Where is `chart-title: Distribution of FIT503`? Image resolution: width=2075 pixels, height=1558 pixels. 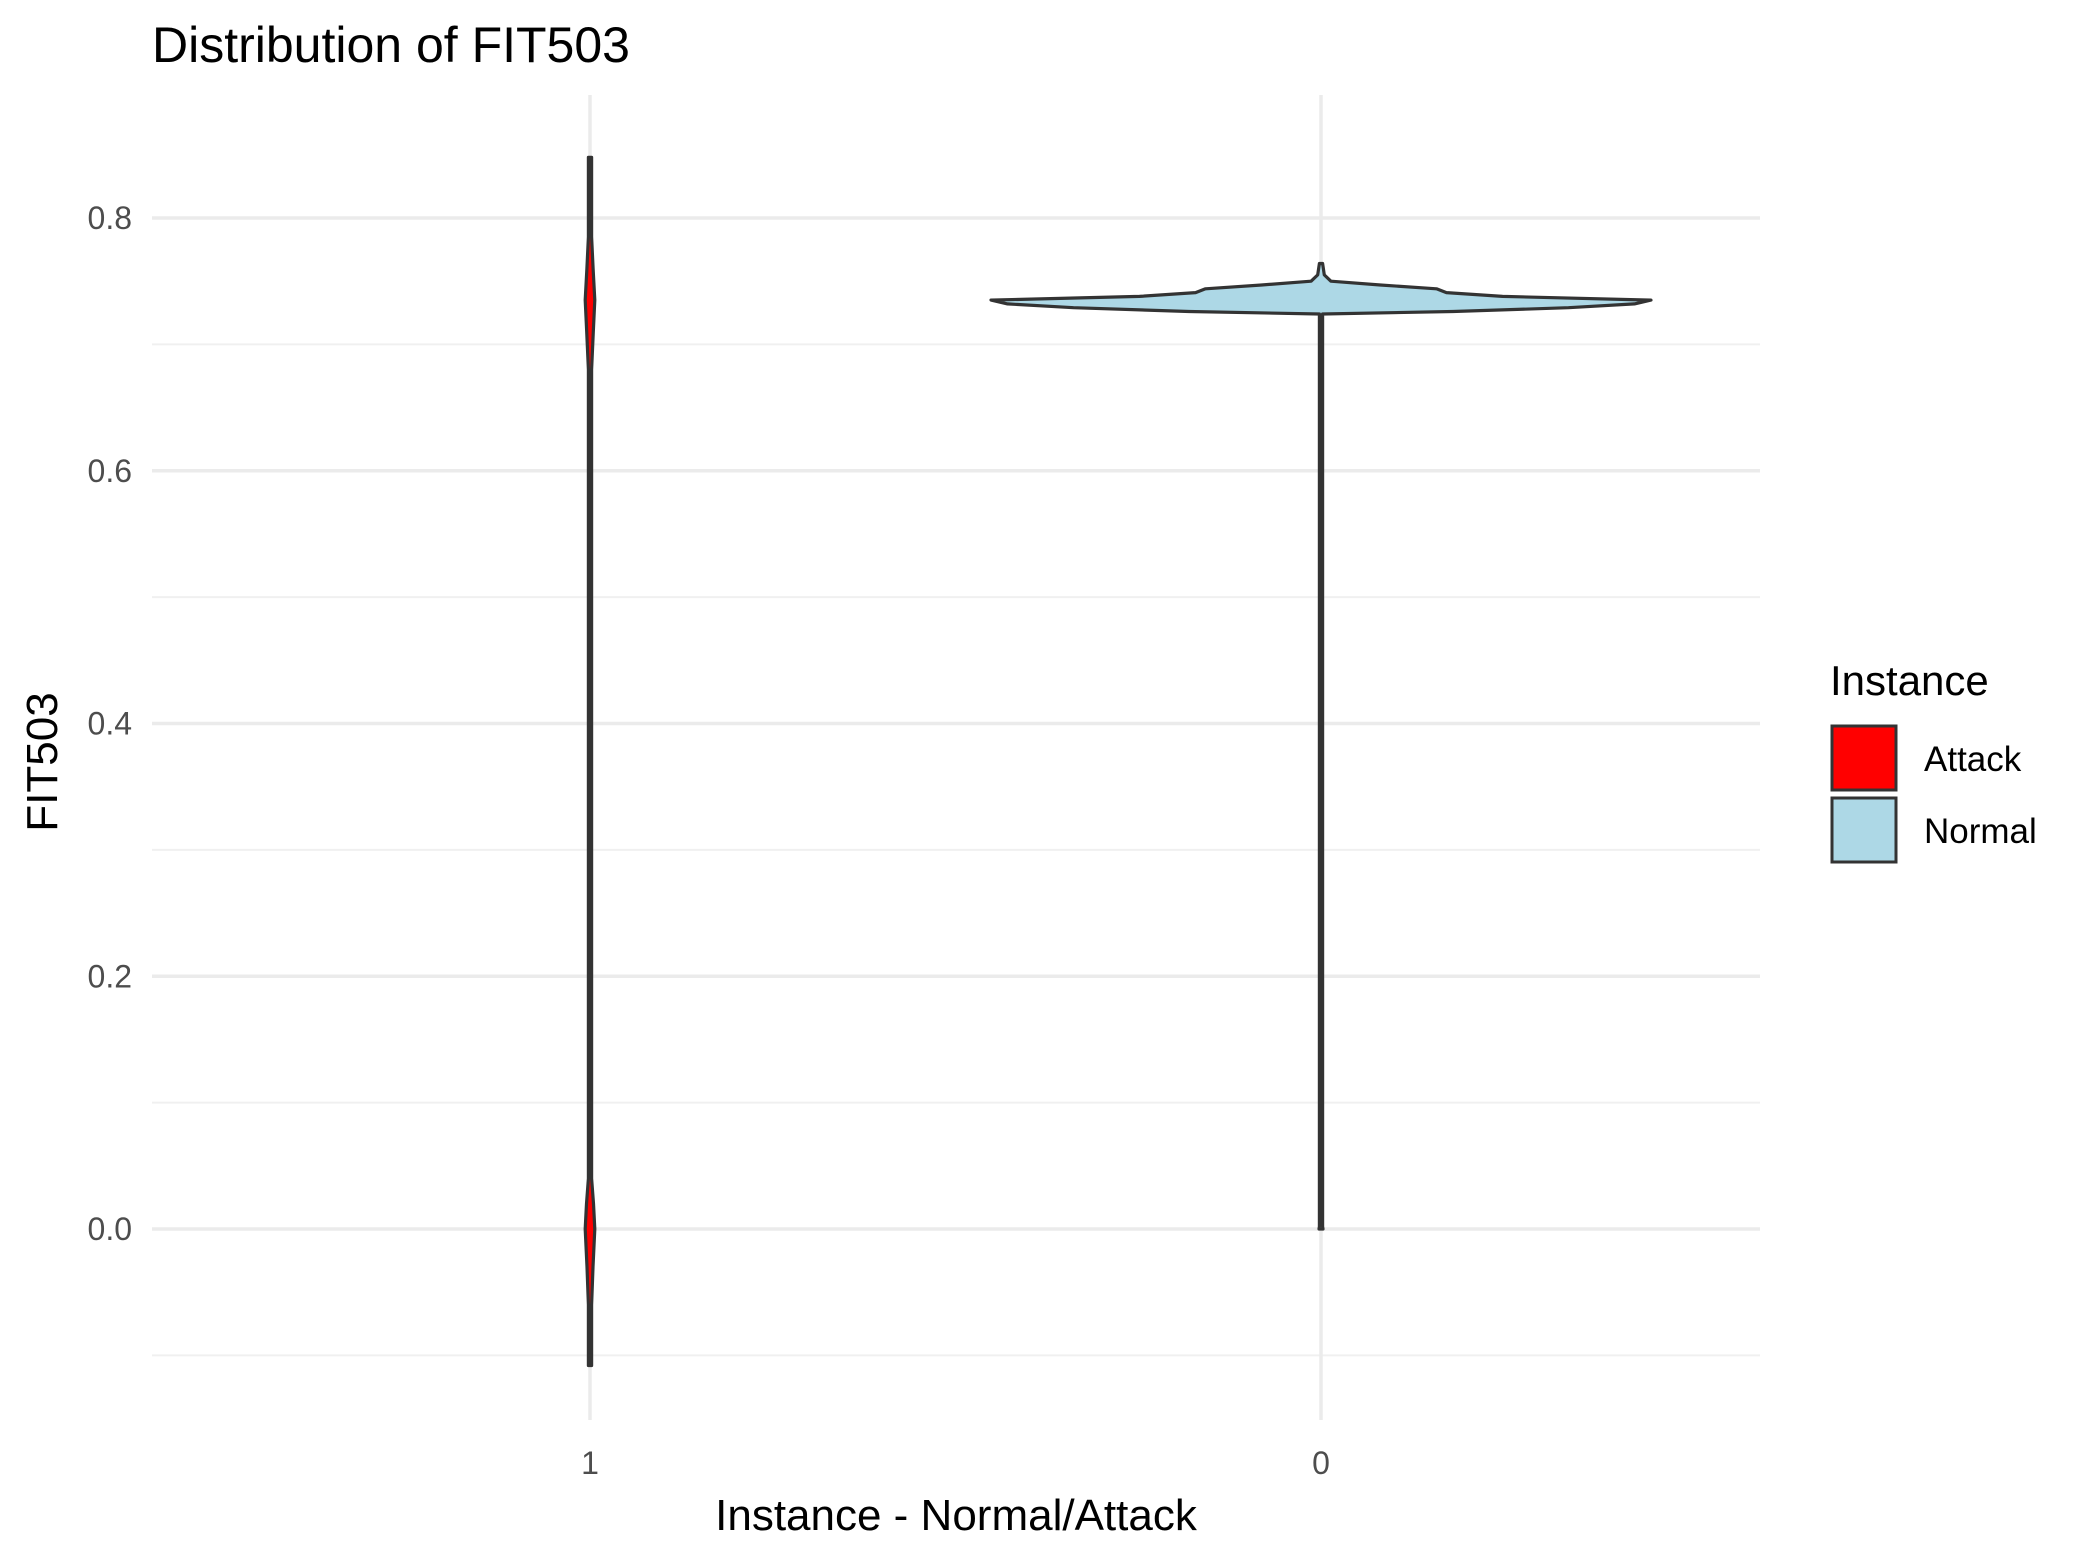 chart-title: Distribution of FIT503 is located at coordinates (391, 45).